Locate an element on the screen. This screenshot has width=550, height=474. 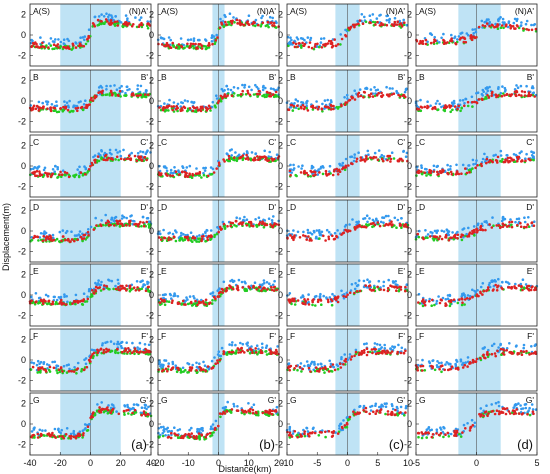
x-tick-label: 20 is located at coordinates (121, 463).